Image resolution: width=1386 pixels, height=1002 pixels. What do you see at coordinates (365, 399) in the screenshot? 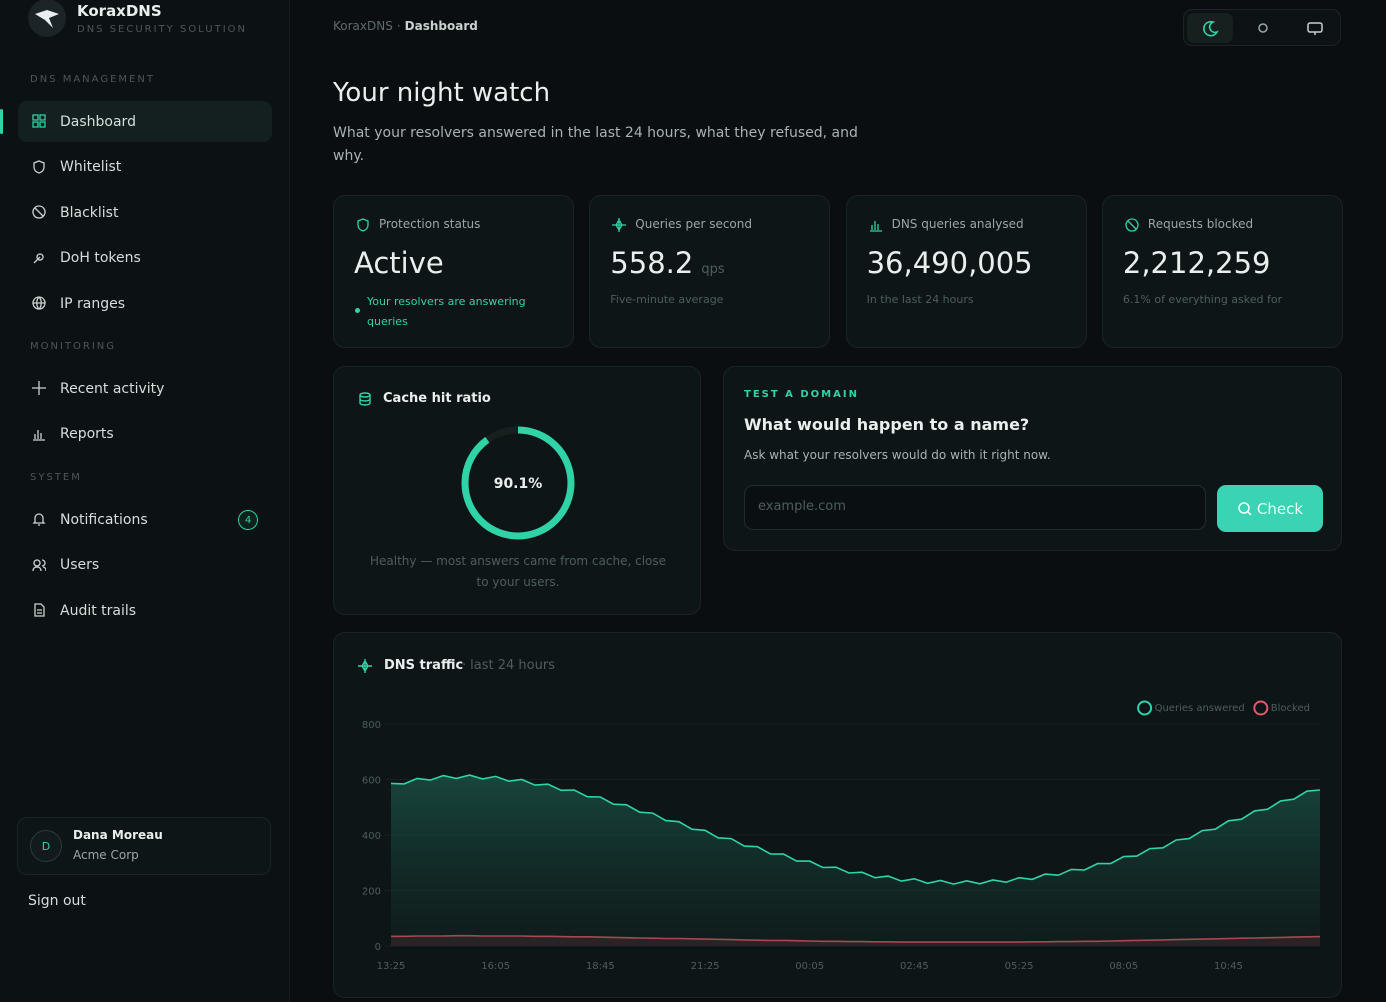
I see `cache-icon` at bounding box center [365, 399].